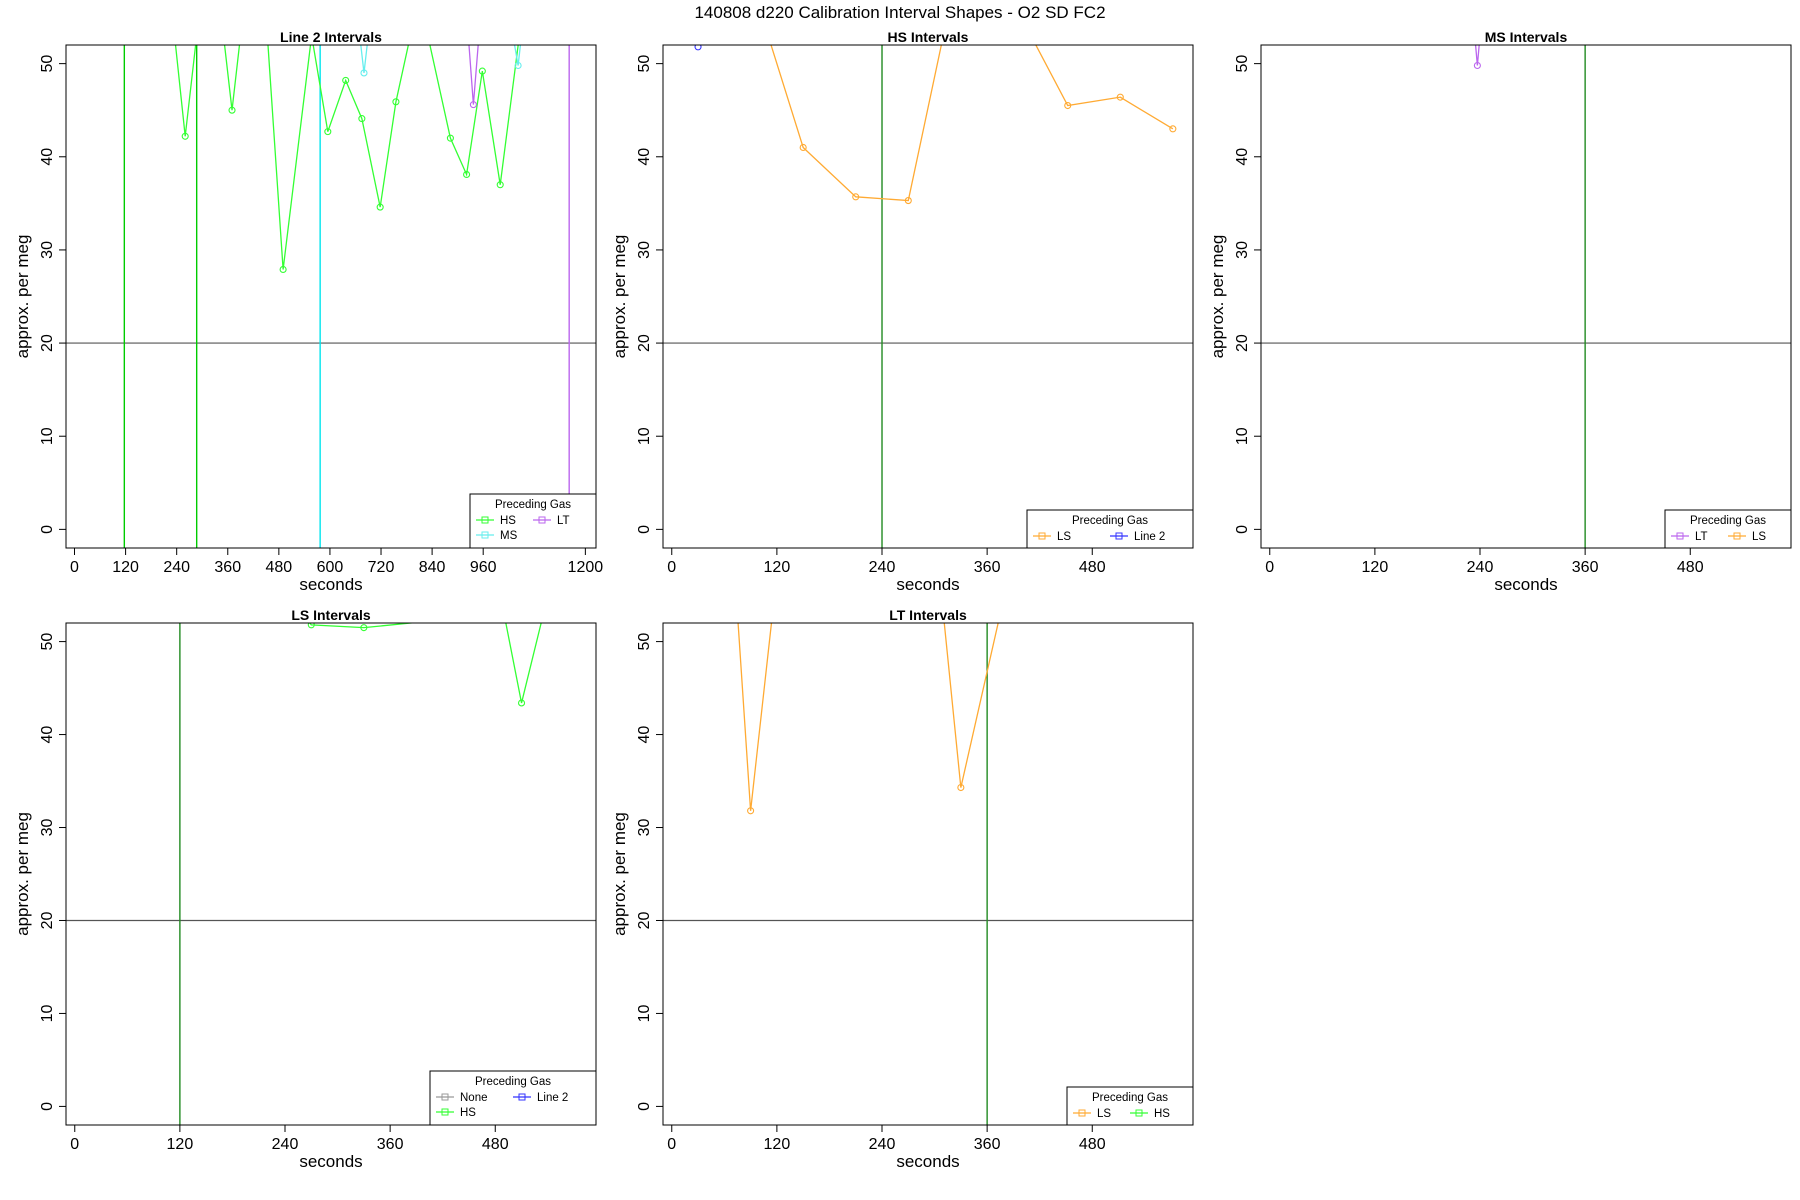 The height and width of the screenshot is (1200, 1800). What do you see at coordinates (513, 1098) in the screenshot?
I see `legend: Preceding Gas None Line 2 HS` at bounding box center [513, 1098].